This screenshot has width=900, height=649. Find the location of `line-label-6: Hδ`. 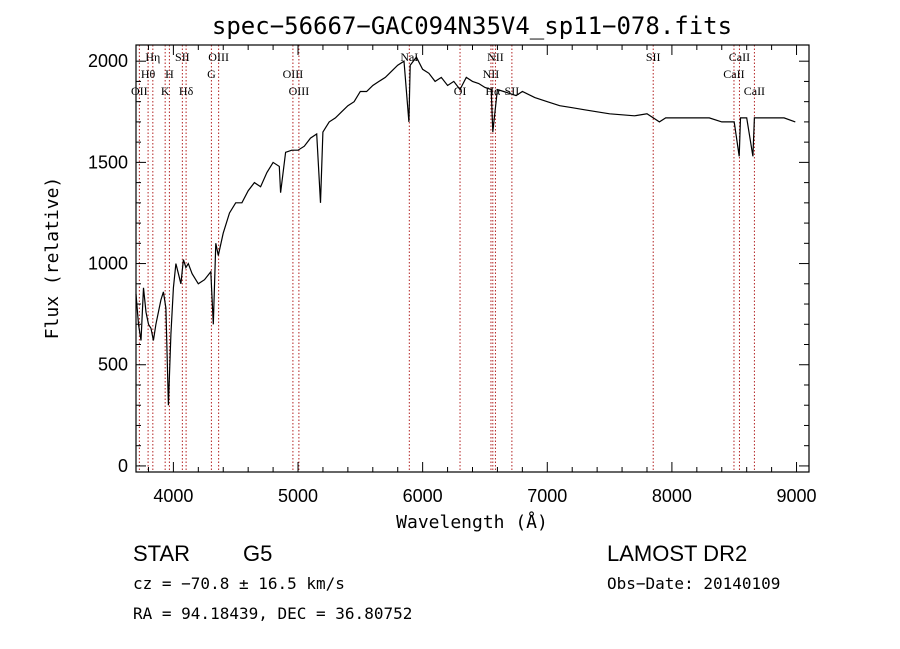

line-label-6: Hδ is located at coordinates (186, 91).